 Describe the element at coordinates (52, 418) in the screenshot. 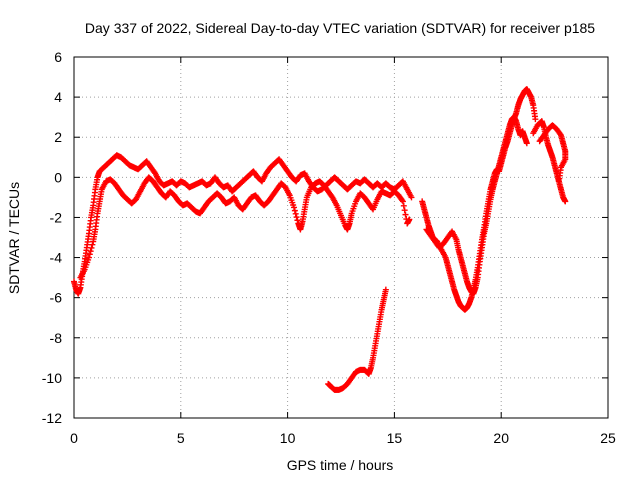

I see `y-tick-label: -12` at that location.